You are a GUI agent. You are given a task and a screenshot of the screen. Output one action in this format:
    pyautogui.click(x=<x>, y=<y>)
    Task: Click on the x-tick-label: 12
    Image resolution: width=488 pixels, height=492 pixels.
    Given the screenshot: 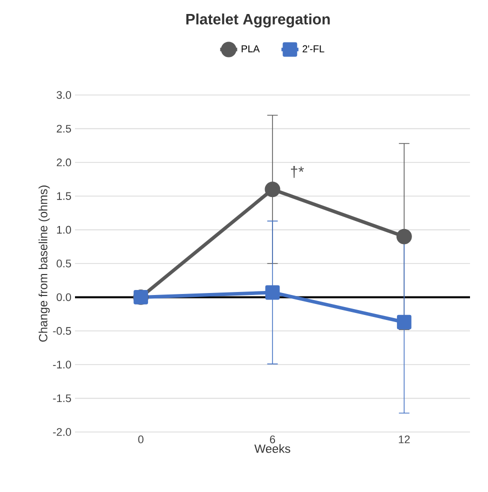 What is the action you would take?
    pyautogui.click(x=404, y=440)
    